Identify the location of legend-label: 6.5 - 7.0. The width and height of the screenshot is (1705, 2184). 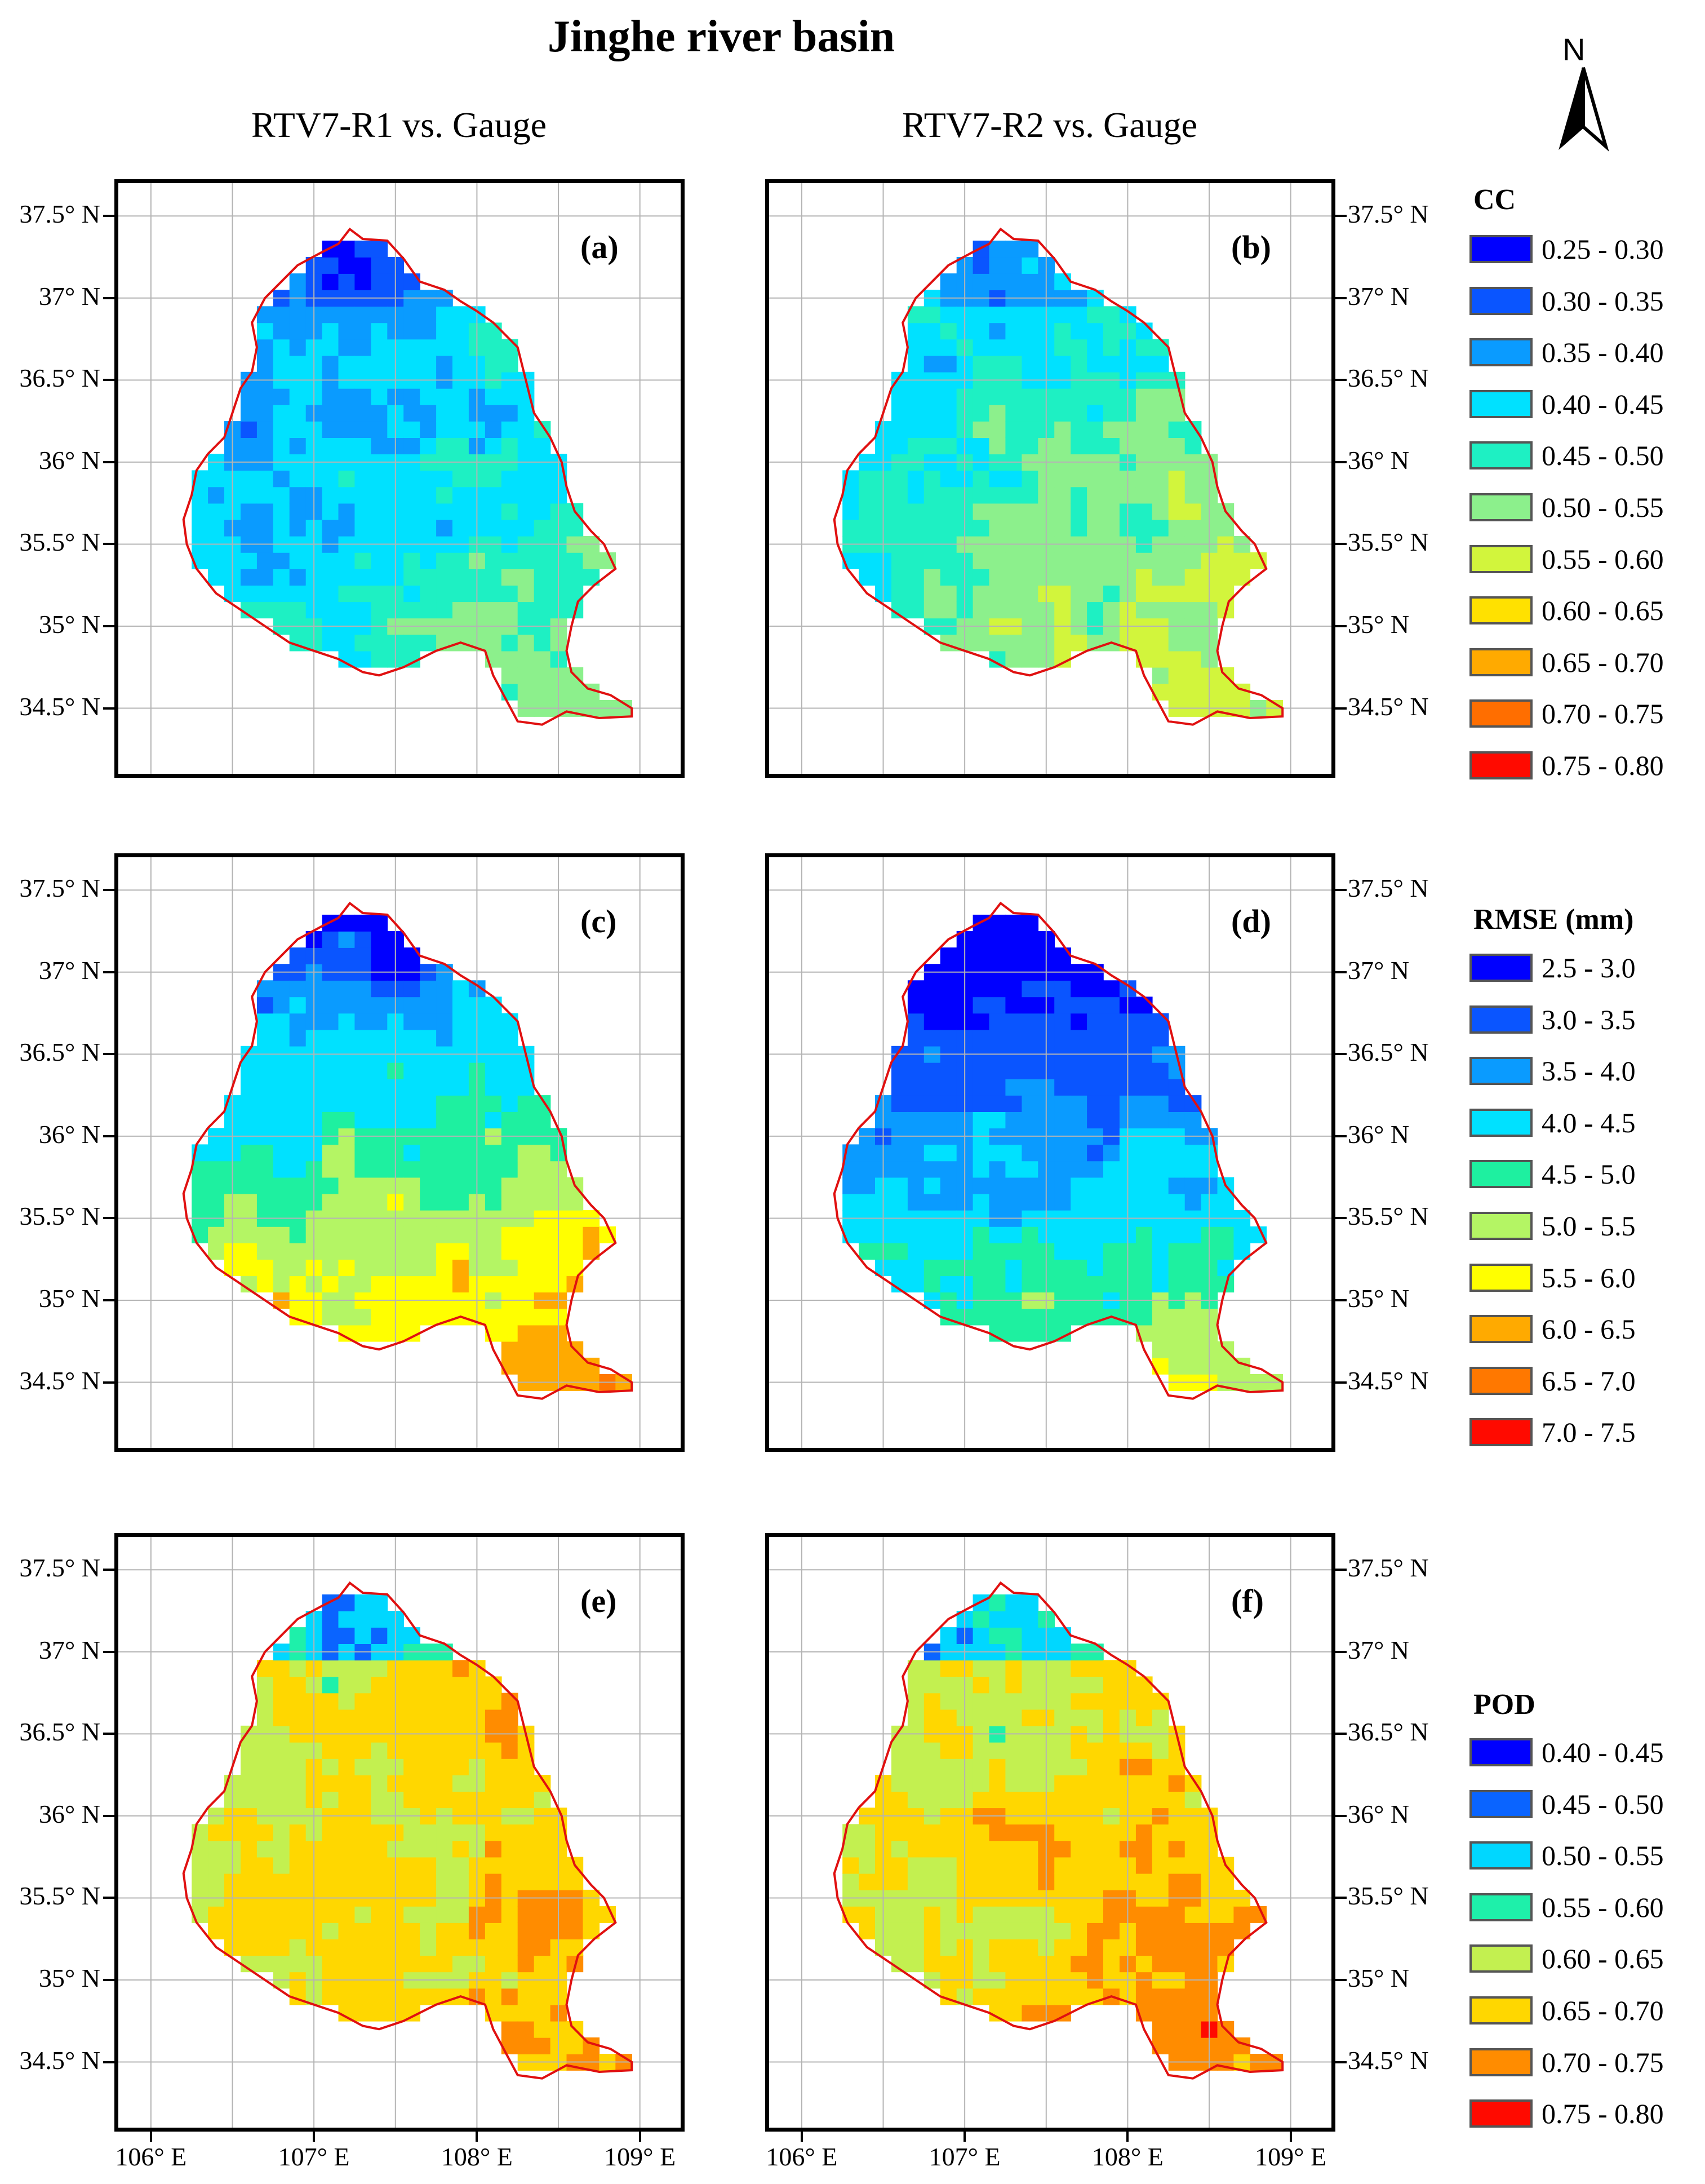
(1589, 1381).